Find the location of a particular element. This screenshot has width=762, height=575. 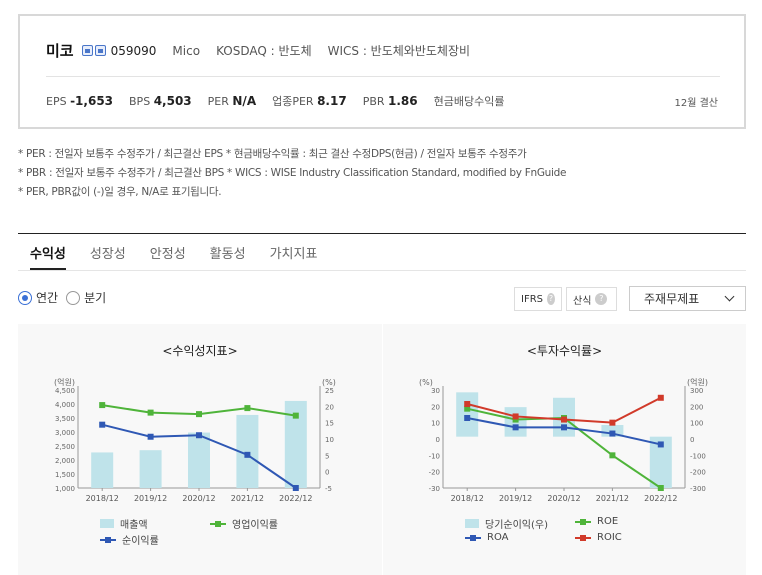

metric-dividend-yield: 현금배당수익률 is located at coordinates (469, 101).